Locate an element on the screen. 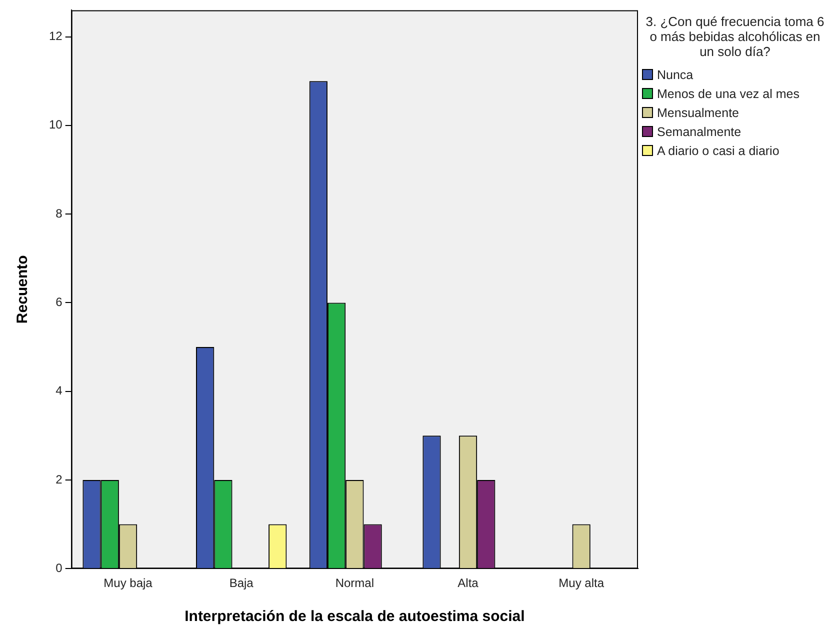 The image size is (830, 634). y-tick-label: 4 is located at coordinates (59, 391).